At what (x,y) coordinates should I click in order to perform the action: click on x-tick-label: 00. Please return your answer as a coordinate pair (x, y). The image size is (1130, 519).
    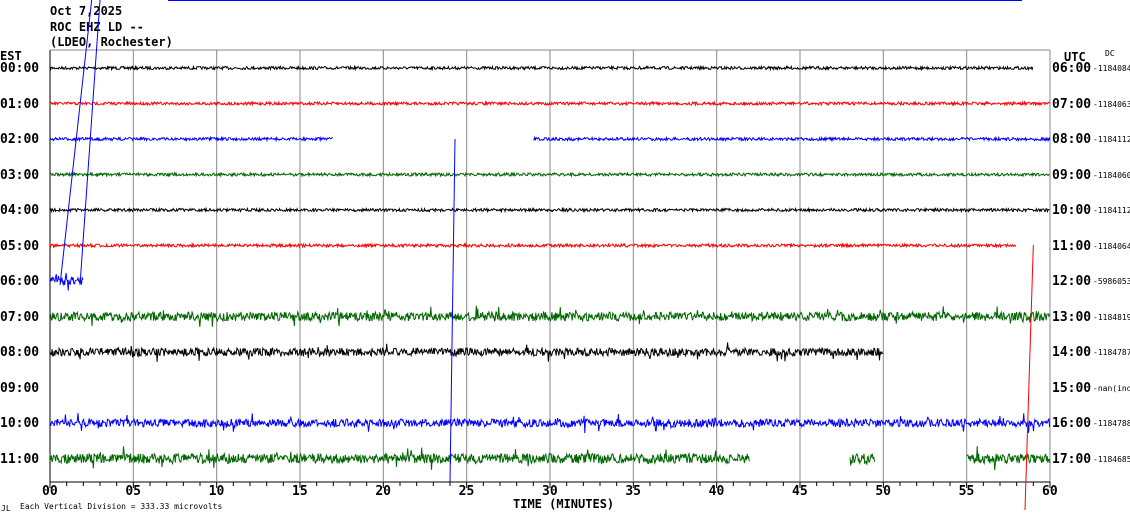
    Looking at the image, I should click on (50, 491).